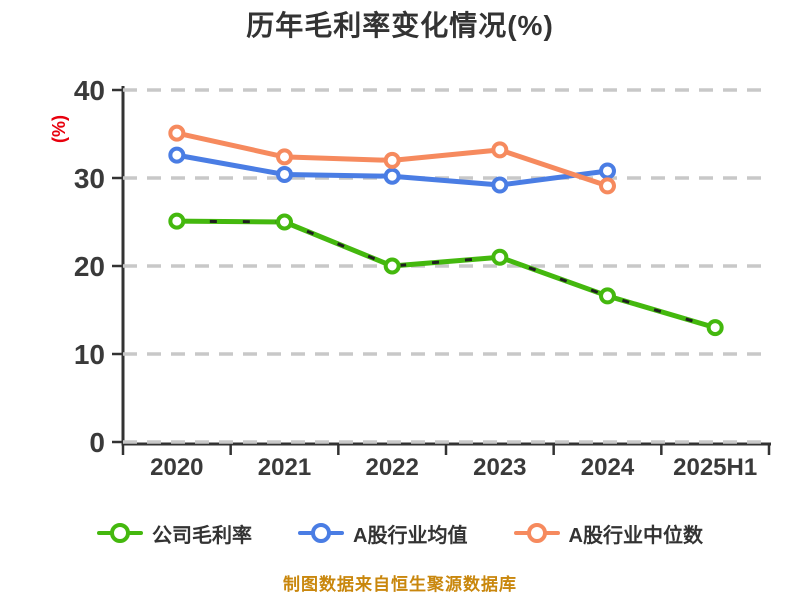  Describe the element at coordinates (536, 533) in the screenshot. I see `legend-marker-industry-median-icon` at that location.